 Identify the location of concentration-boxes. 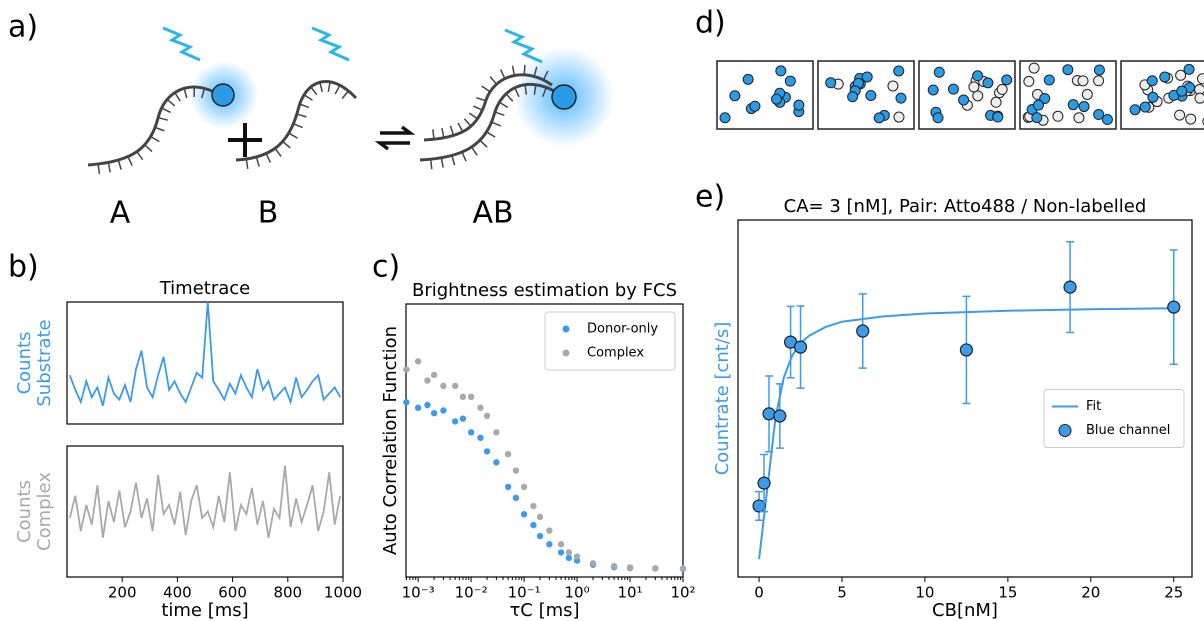
(960, 95).